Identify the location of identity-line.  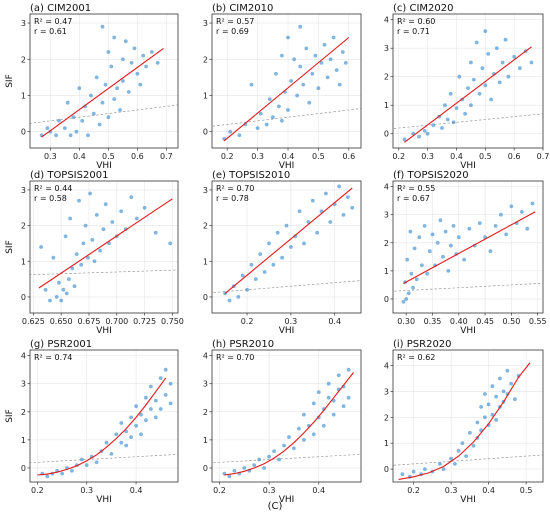
(468, 121).